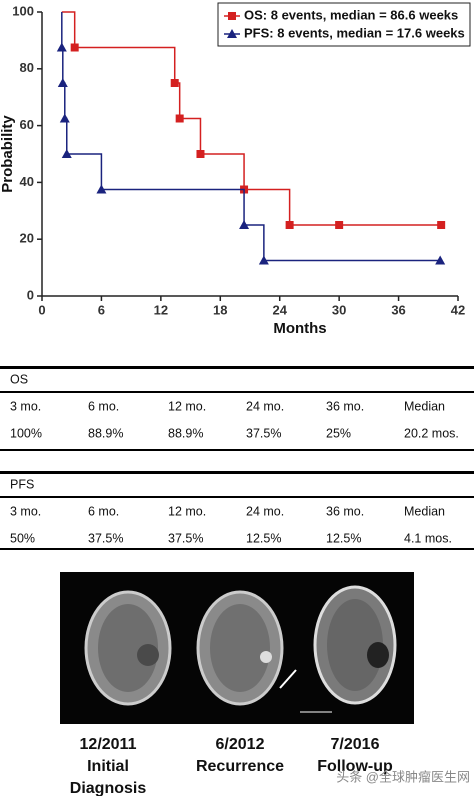 The height and width of the screenshot is (796, 474). Describe the element at coordinates (428, 538) in the screenshot. I see `table-cell: 4.1 mos.` at that location.